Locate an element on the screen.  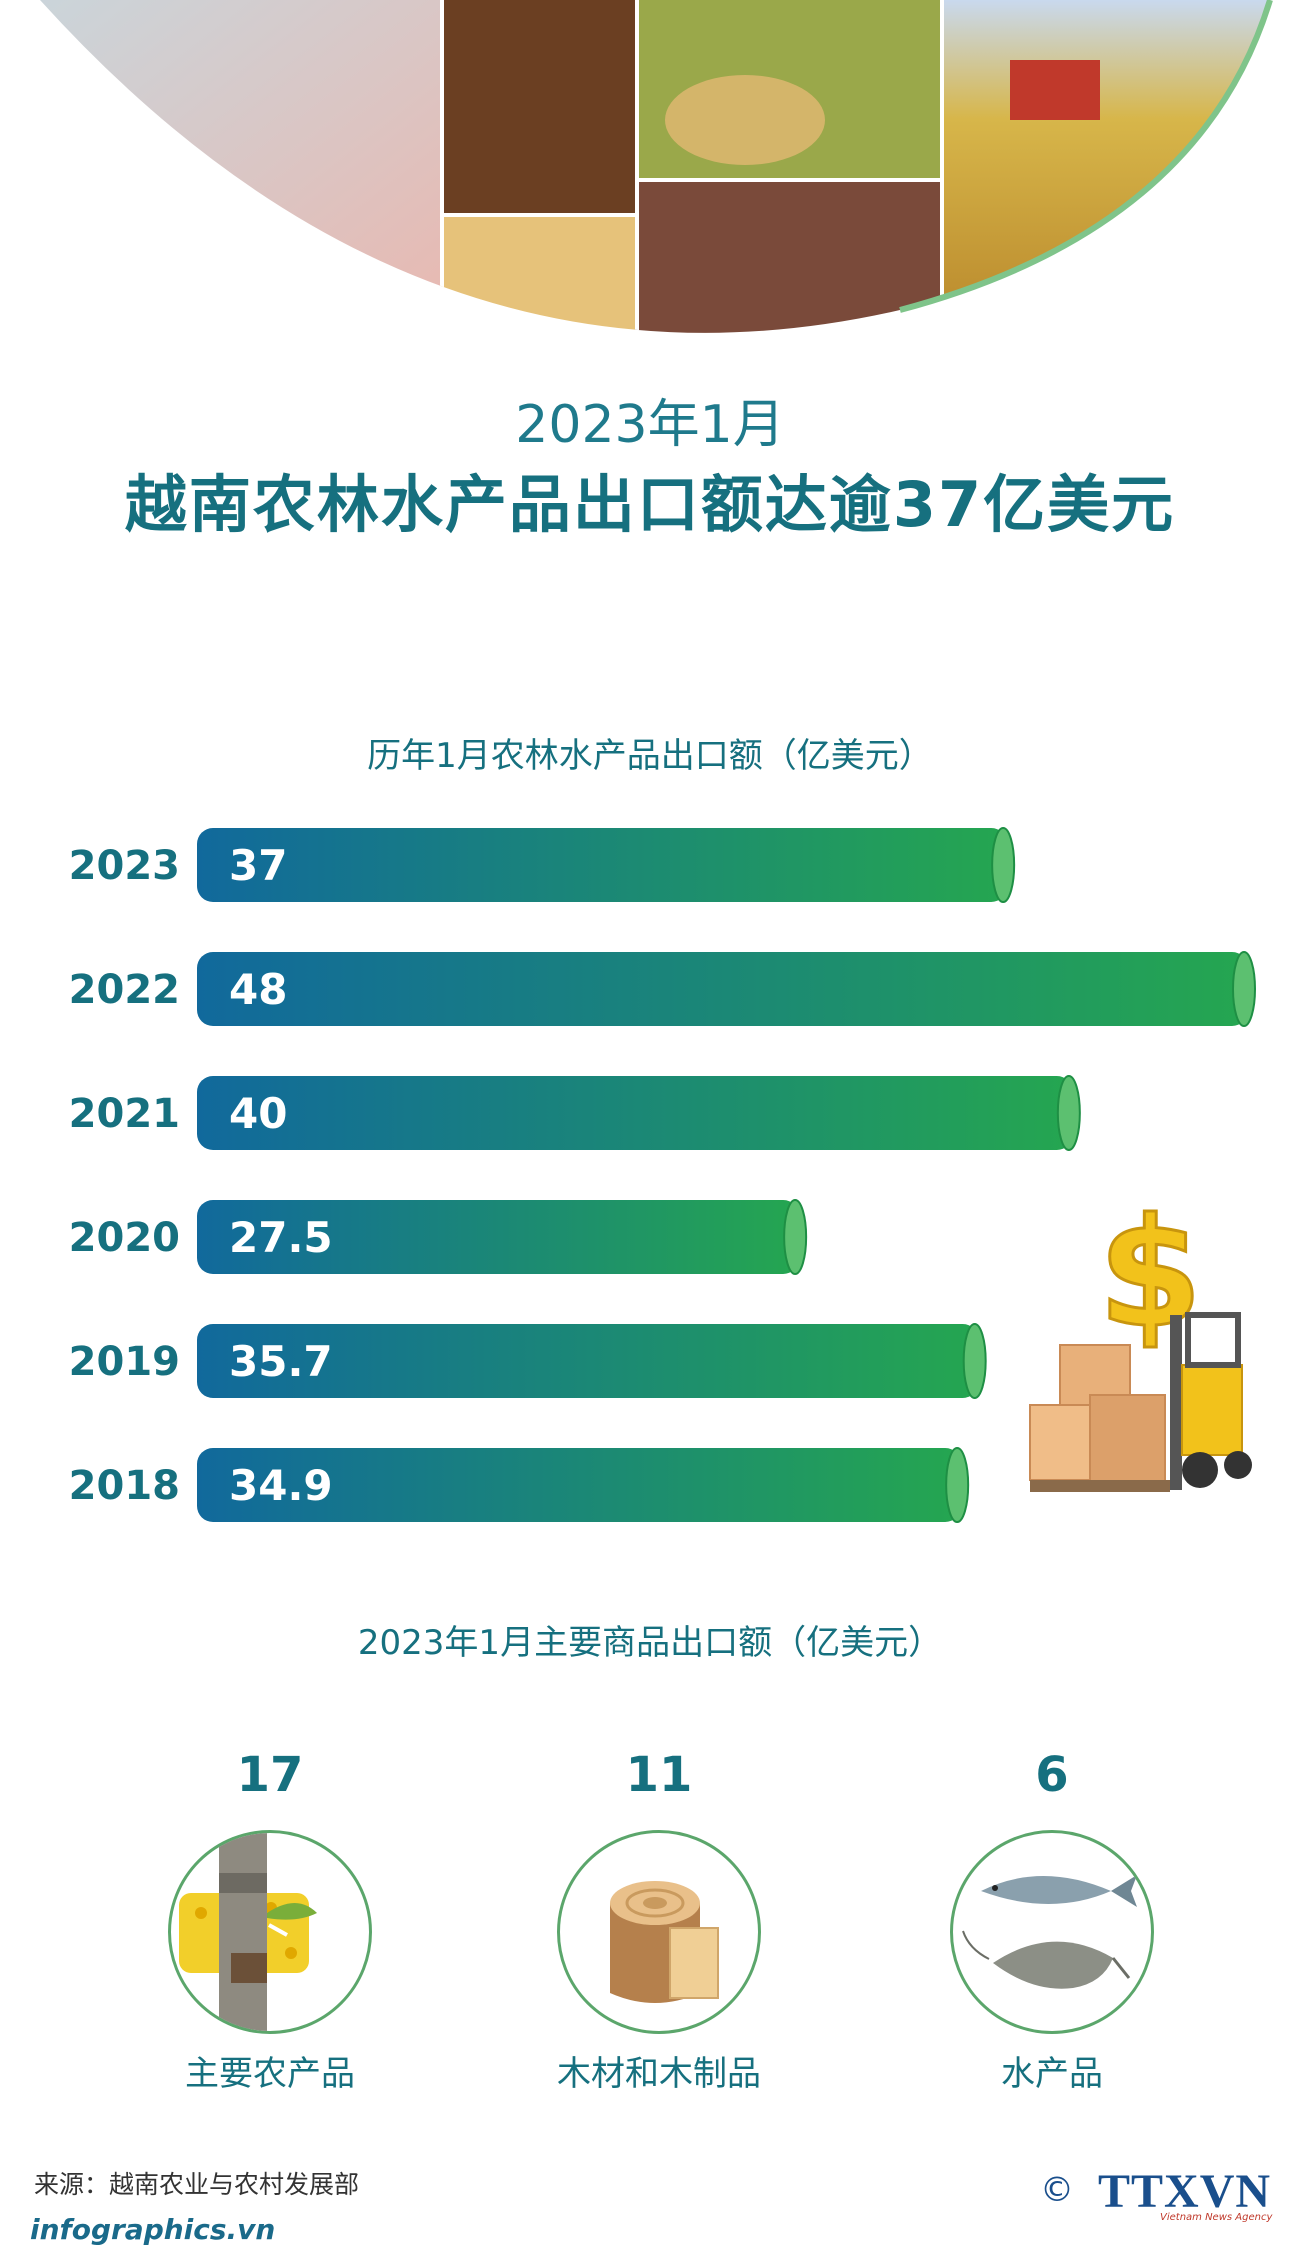
bar-value-label: 35.7 is located at coordinates (281, 1361).